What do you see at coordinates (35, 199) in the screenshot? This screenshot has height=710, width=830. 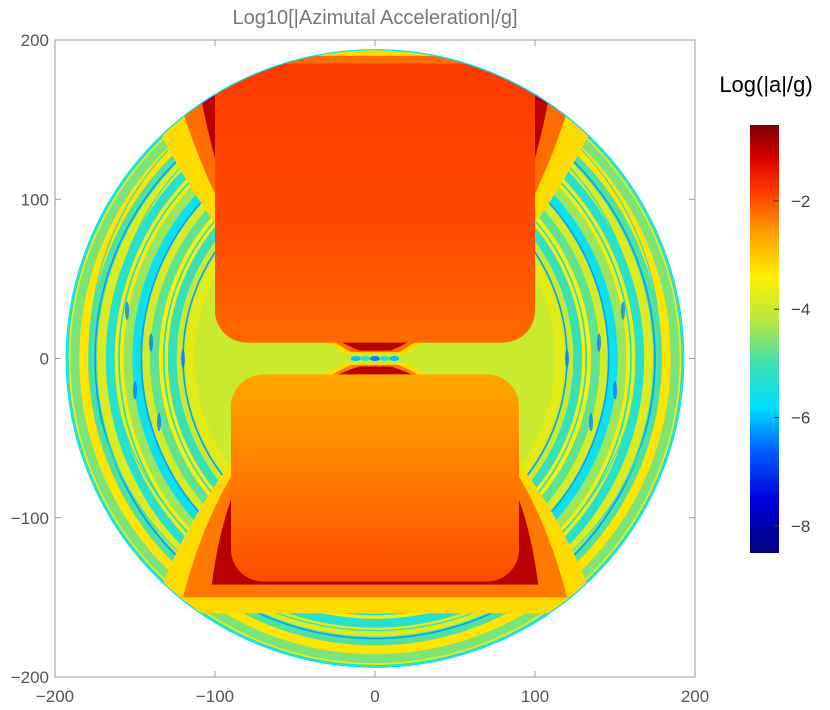 I see `y-tick-label: 100` at bounding box center [35, 199].